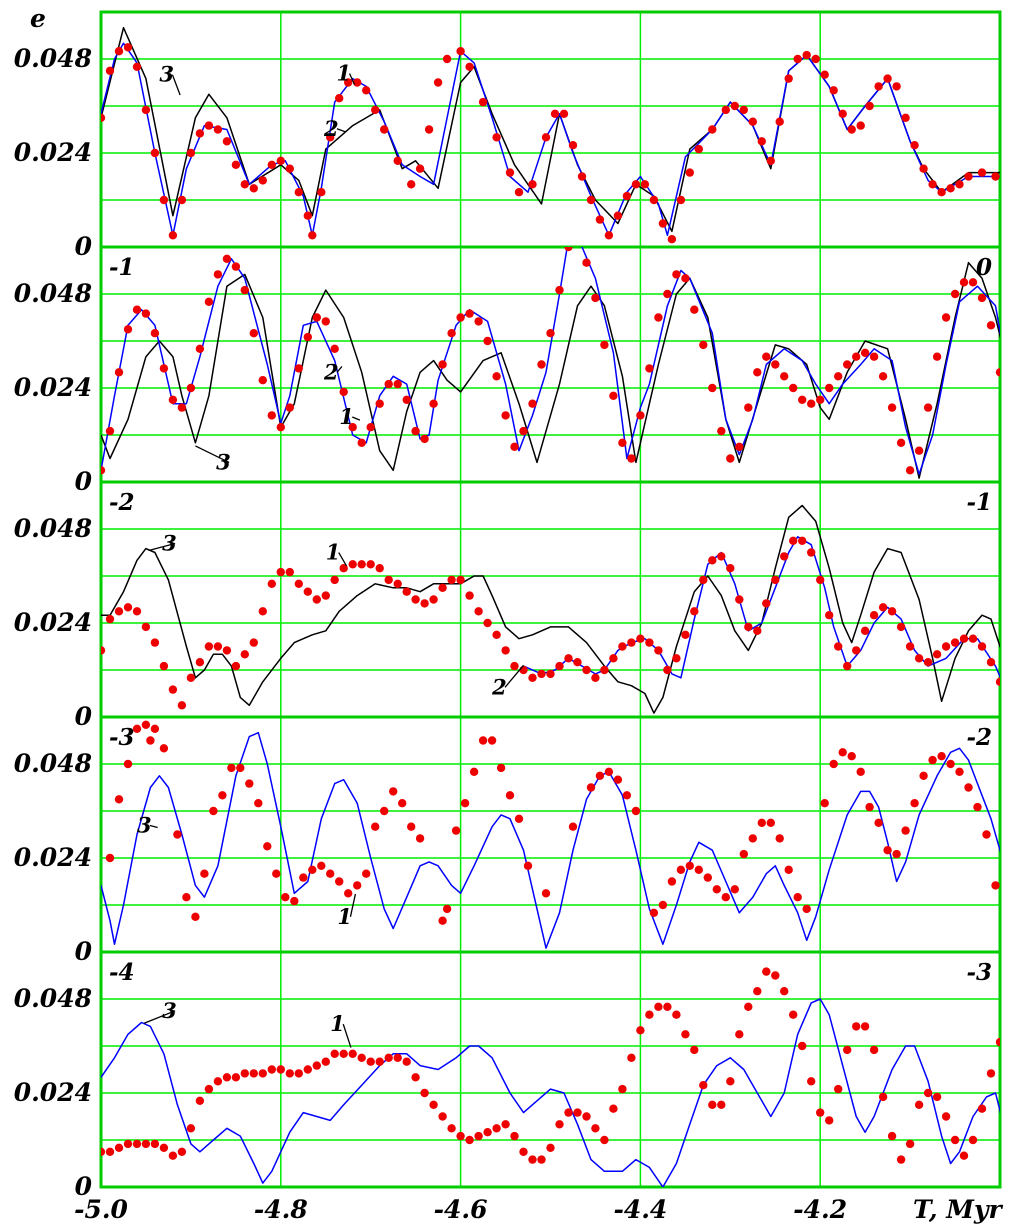  I want to click on panel-left-label: -2, so click(122, 502).